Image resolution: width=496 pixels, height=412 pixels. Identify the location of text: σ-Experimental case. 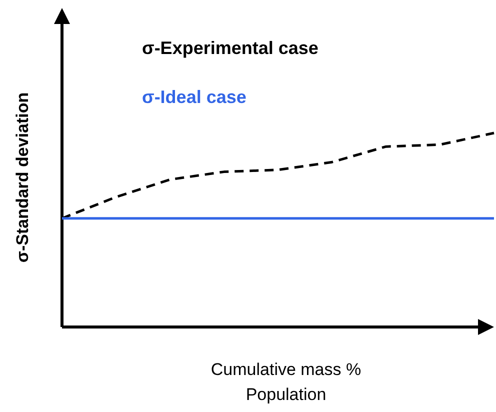
(230, 48).